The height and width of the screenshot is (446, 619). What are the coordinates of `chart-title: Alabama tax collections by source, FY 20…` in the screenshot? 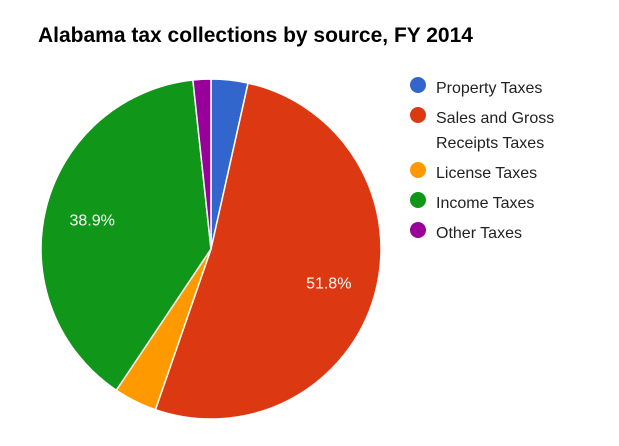 It's located at (255, 35).